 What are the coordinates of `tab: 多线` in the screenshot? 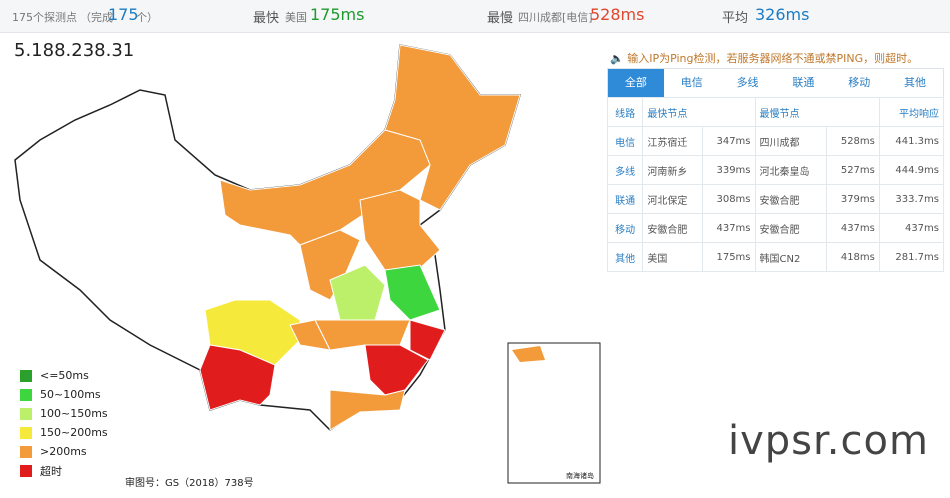 It's located at (747, 82).